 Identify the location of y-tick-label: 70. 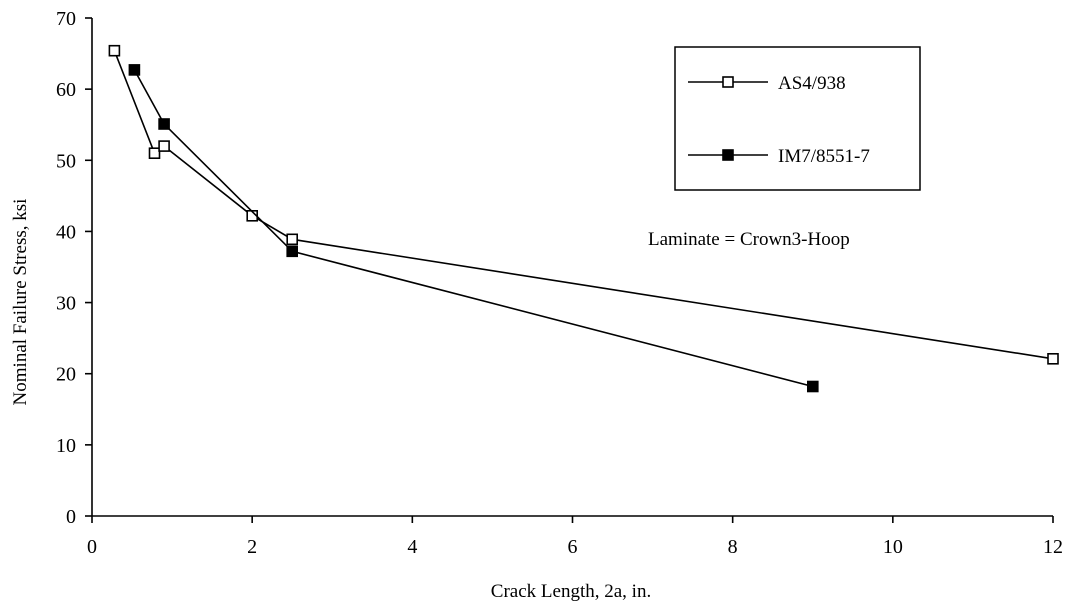
(66, 19).